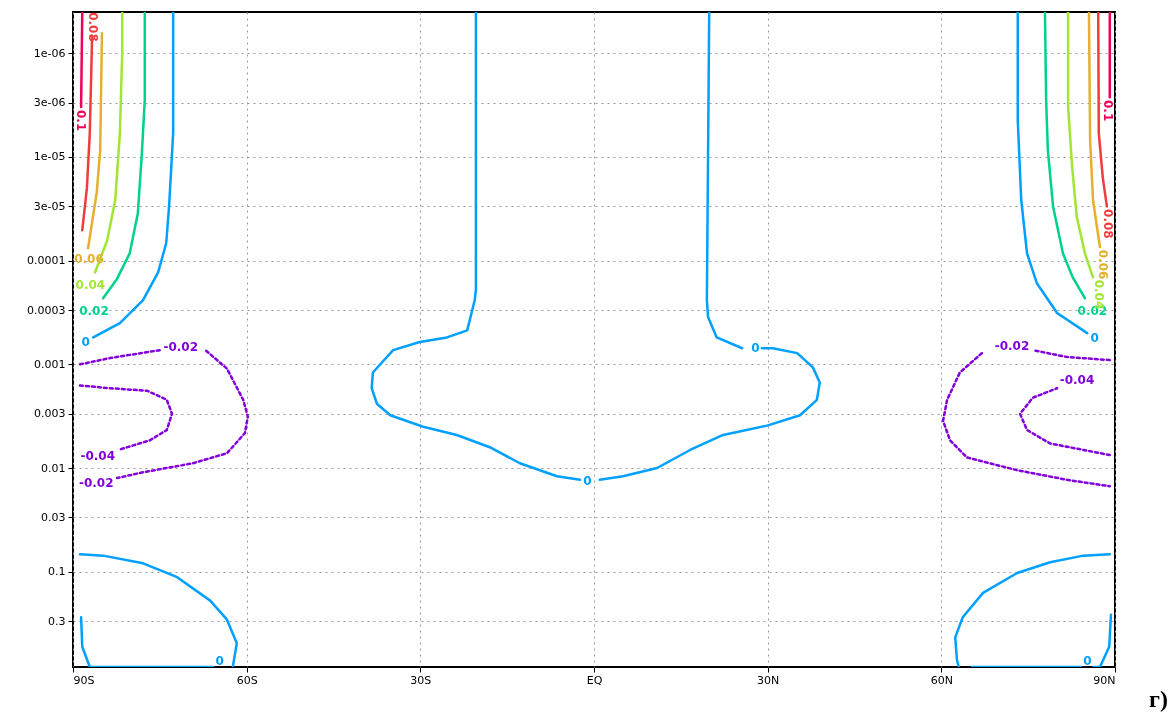  What do you see at coordinates (247, 680) in the screenshot?
I see `x-tick-label: 60S` at bounding box center [247, 680].